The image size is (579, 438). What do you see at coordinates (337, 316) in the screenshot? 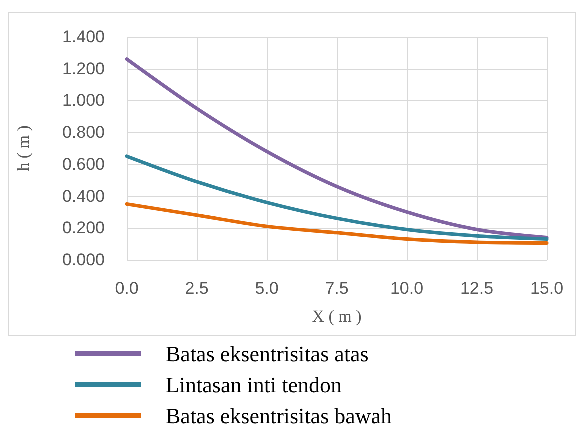
I see `x-axis-title: X ( m )` at bounding box center [337, 316].